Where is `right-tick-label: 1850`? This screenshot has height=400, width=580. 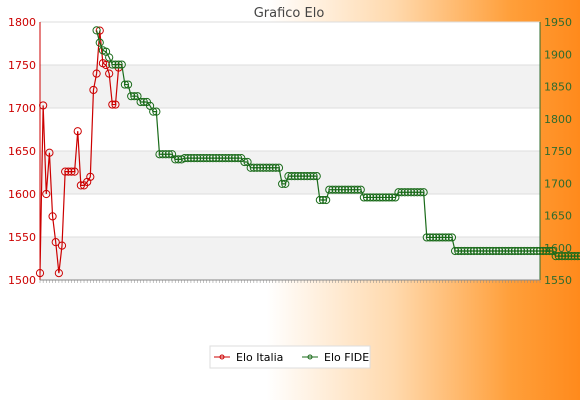
right-tick-label: 1850 is located at coordinates (558, 87).